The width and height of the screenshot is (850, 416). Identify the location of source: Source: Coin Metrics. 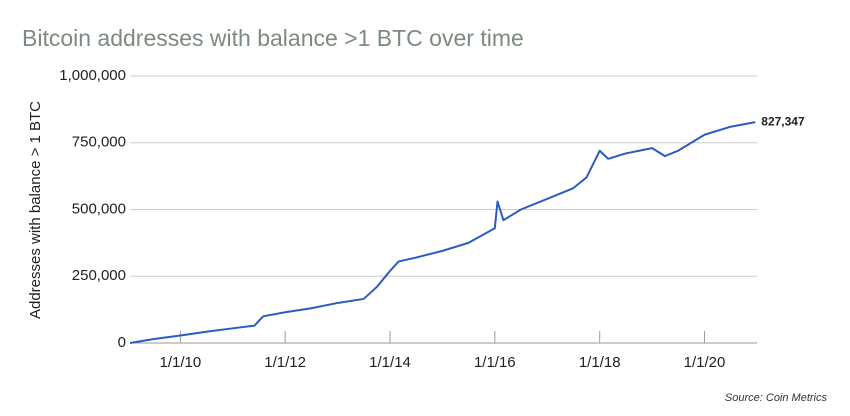
(776, 398).